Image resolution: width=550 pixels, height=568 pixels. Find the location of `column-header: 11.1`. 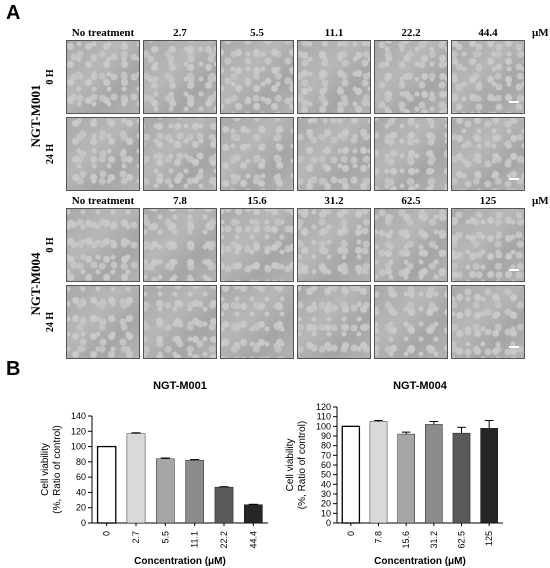

column-header: 11.1 is located at coordinates (334, 33).